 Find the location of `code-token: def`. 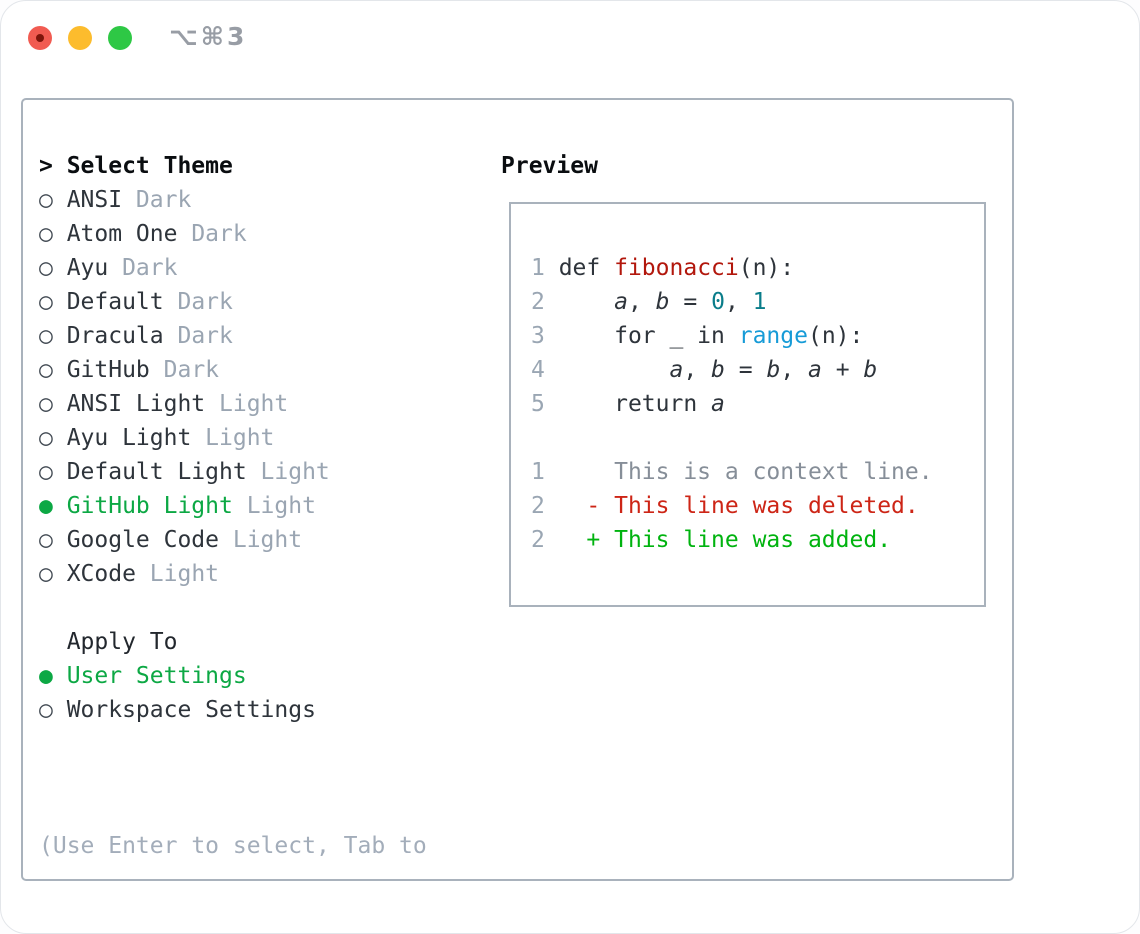

code-token: def is located at coordinates (579, 268).